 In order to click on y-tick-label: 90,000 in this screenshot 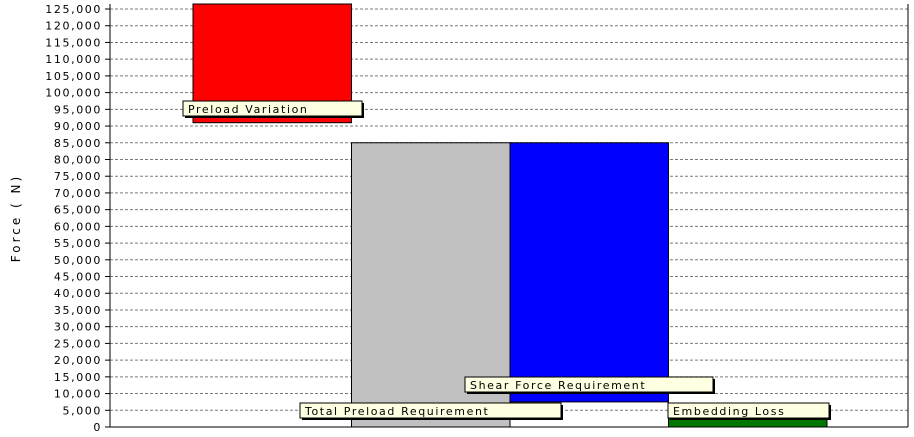, I will do `click(78, 126)`.